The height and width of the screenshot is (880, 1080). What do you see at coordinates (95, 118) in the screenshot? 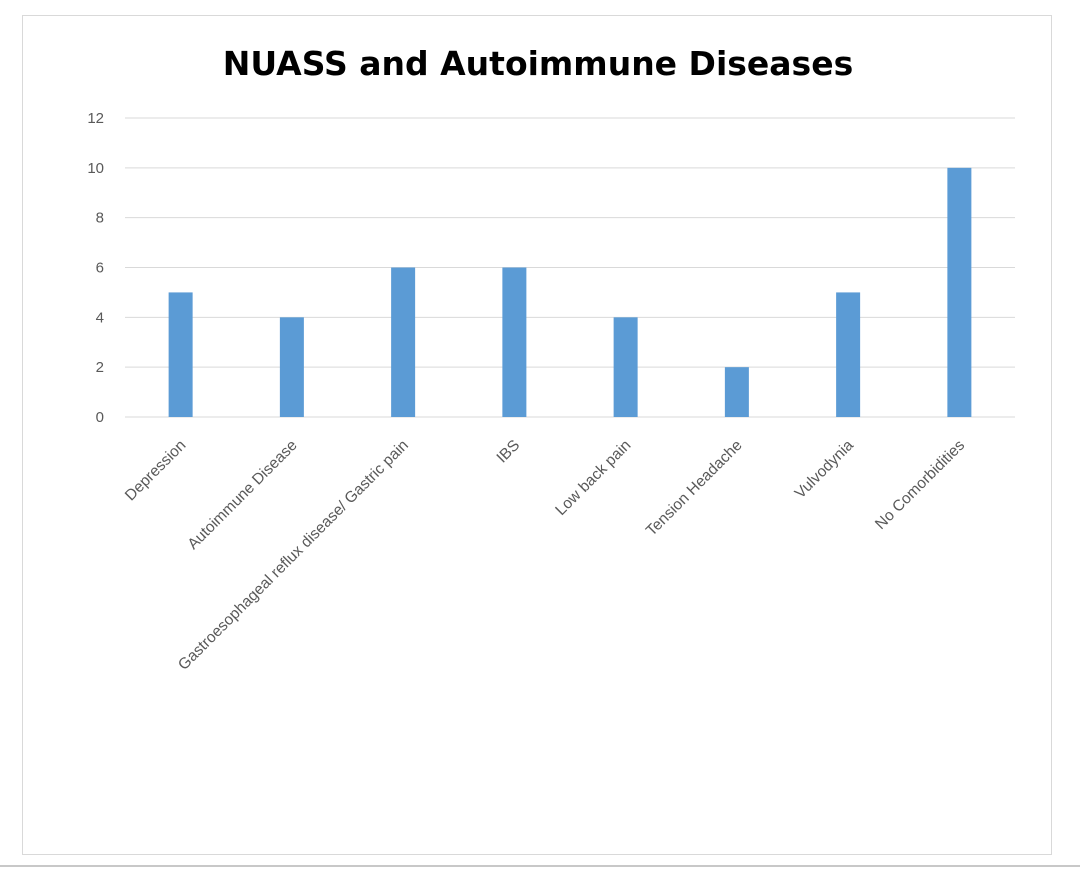
I see `y-tick-label: 12` at bounding box center [95, 118].